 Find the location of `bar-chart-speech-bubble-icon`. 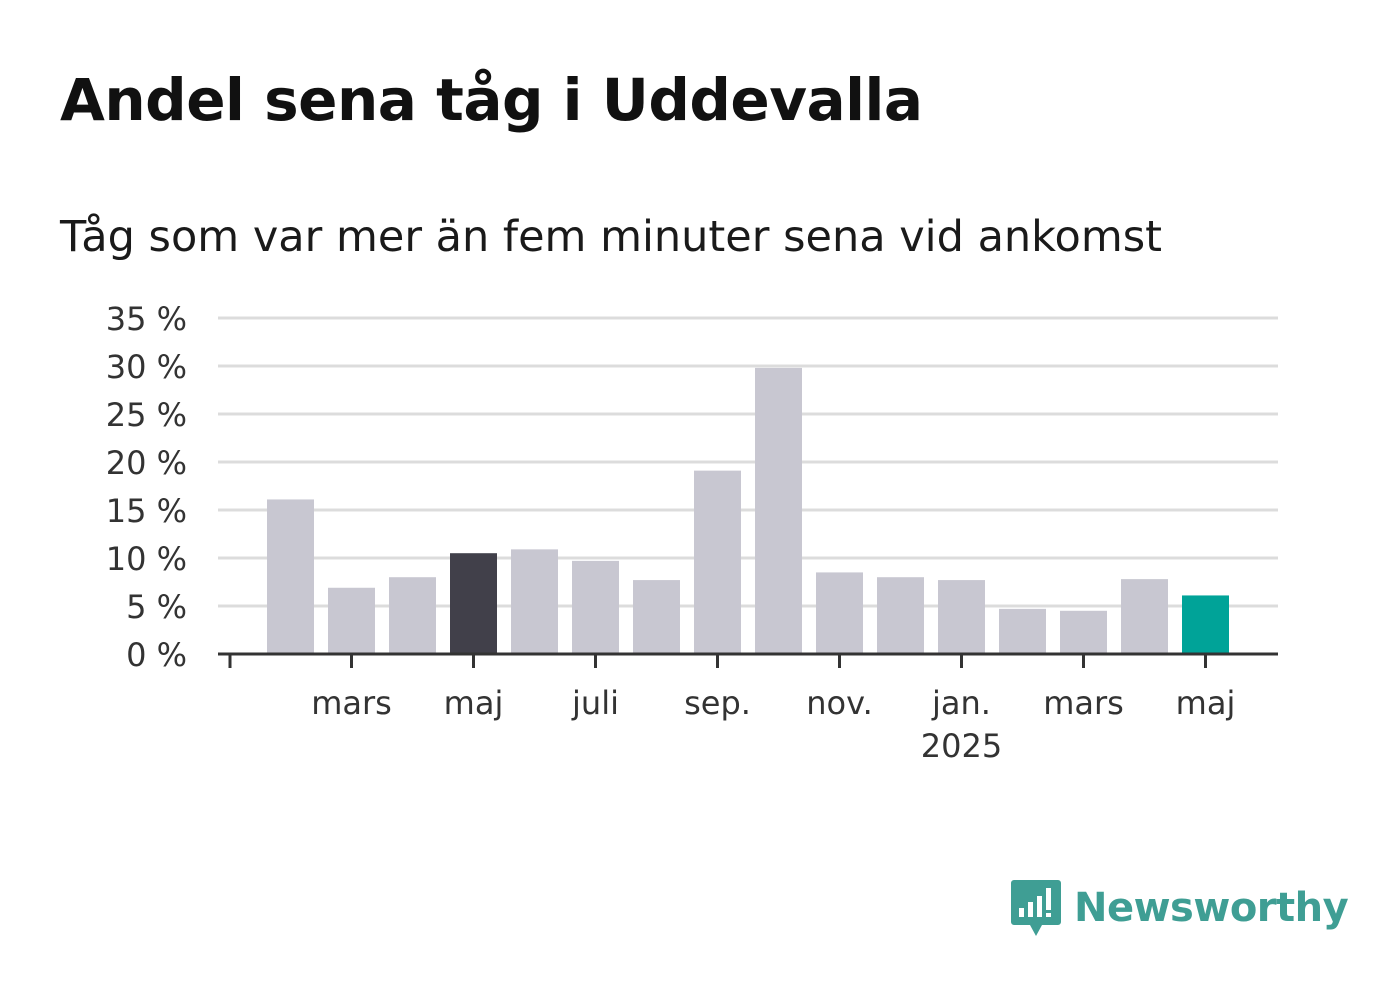

bar-chart-speech-bubble-icon is located at coordinates (1036, 908).